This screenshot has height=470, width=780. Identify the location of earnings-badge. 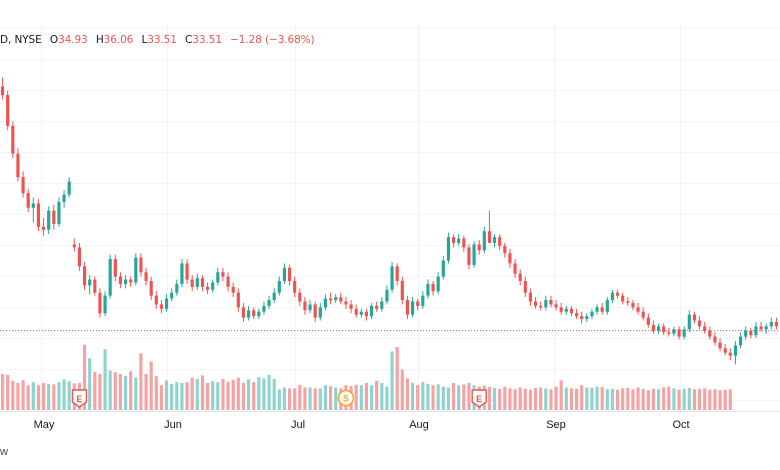
(79, 398).